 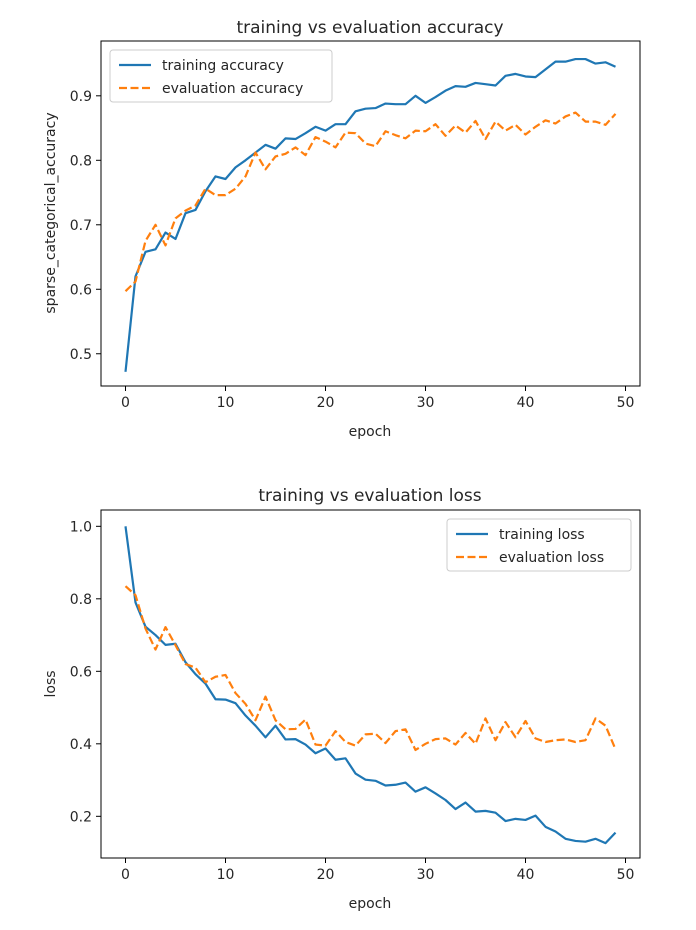 I want to click on accuracy-x-axis-label: epoch, so click(x=370, y=432).